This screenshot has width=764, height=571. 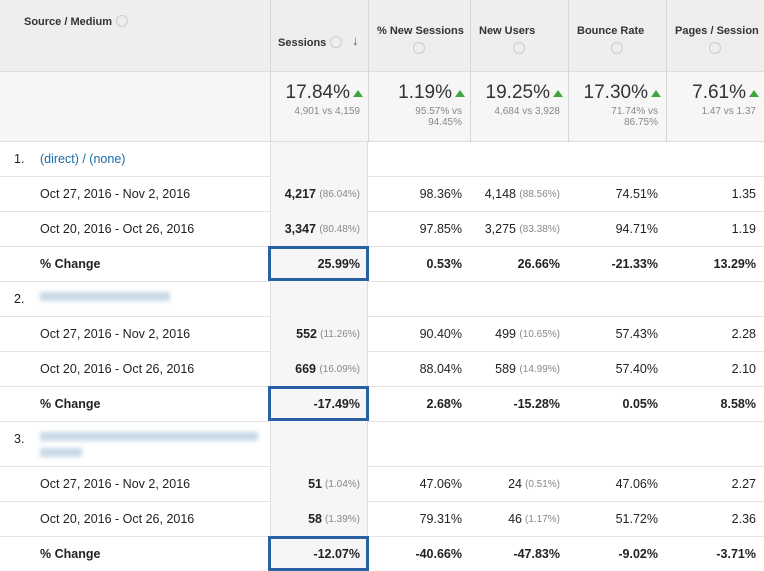 I want to click on group-index: 1., so click(x=19, y=159).